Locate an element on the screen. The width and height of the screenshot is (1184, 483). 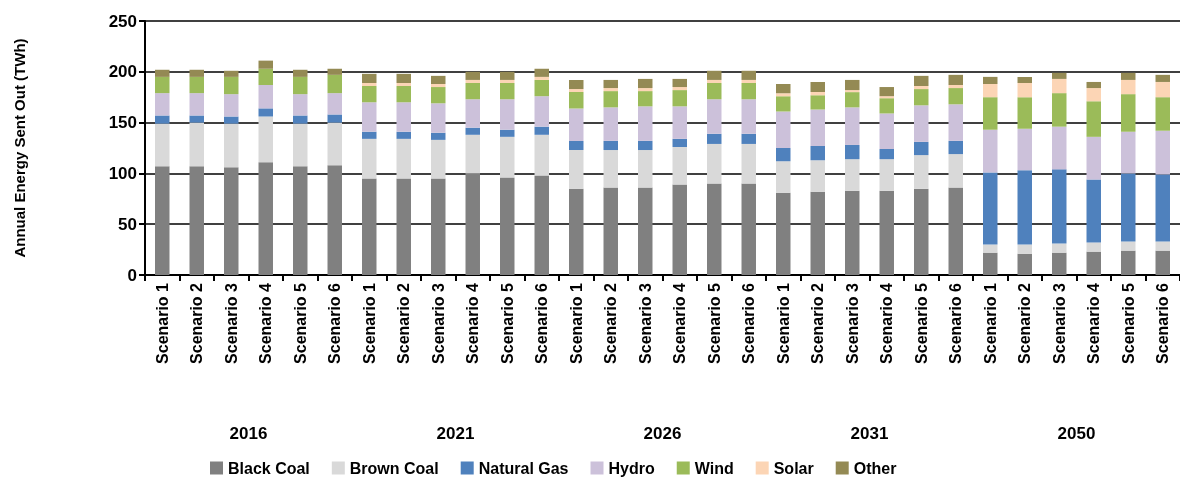
legend-label: Hydro is located at coordinates (631, 468).